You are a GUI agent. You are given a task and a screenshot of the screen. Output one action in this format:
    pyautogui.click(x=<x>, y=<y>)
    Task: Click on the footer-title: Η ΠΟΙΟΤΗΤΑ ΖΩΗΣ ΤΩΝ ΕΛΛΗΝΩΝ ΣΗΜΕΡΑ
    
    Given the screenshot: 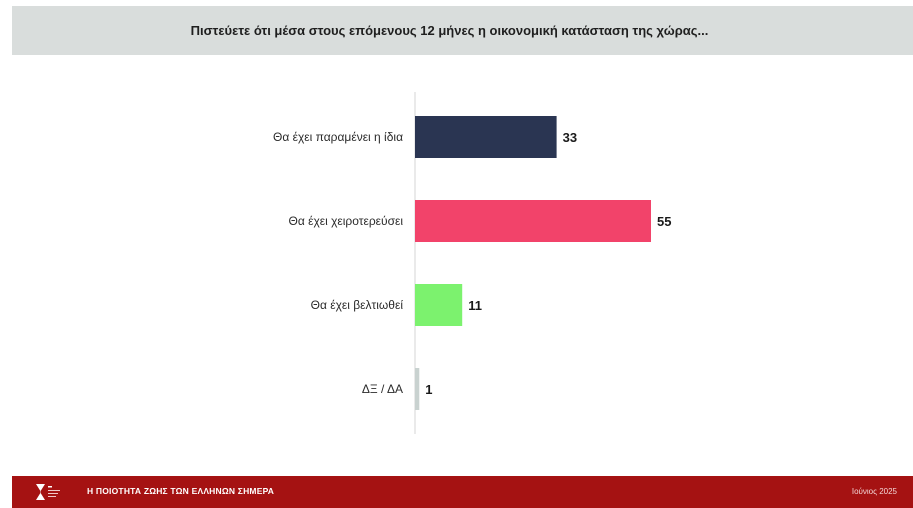 What is the action you would take?
    pyautogui.click(x=181, y=491)
    